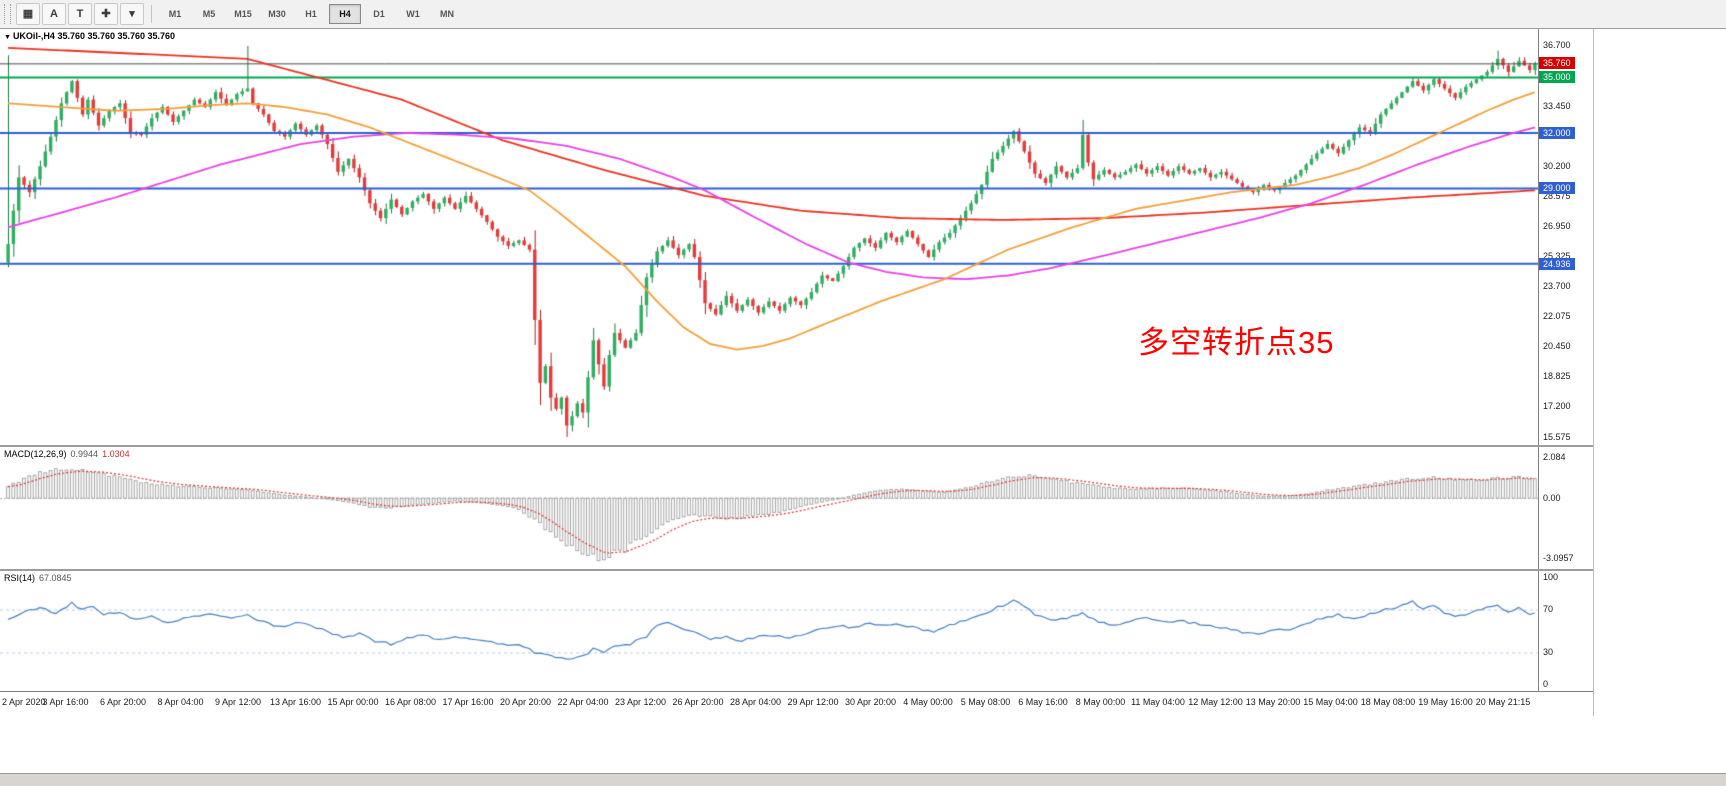  I want to click on macd-label: MACD(12,26,9), so click(35, 454).